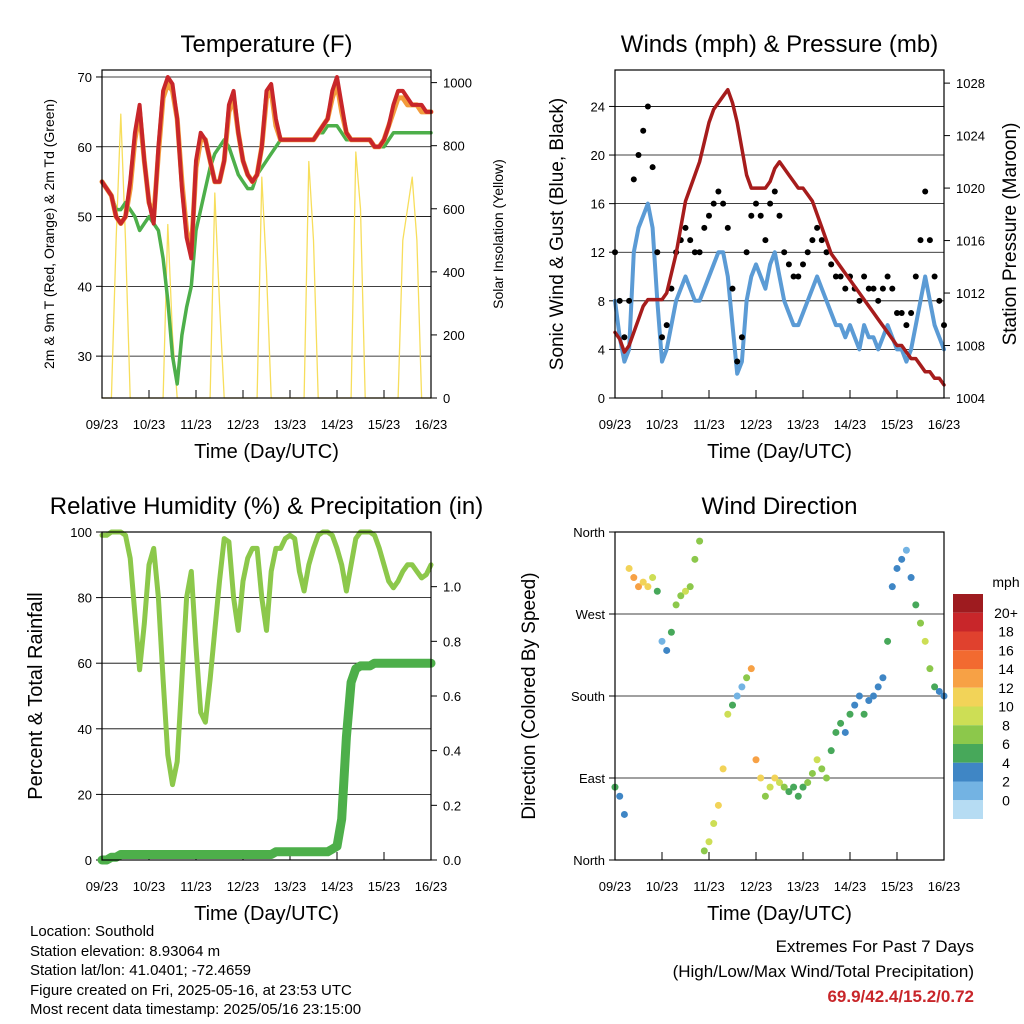  What do you see at coordinates (970, 136) in the screenshot?
I see `y-right-tick-label: 1024` at bounding box center [970, 136].